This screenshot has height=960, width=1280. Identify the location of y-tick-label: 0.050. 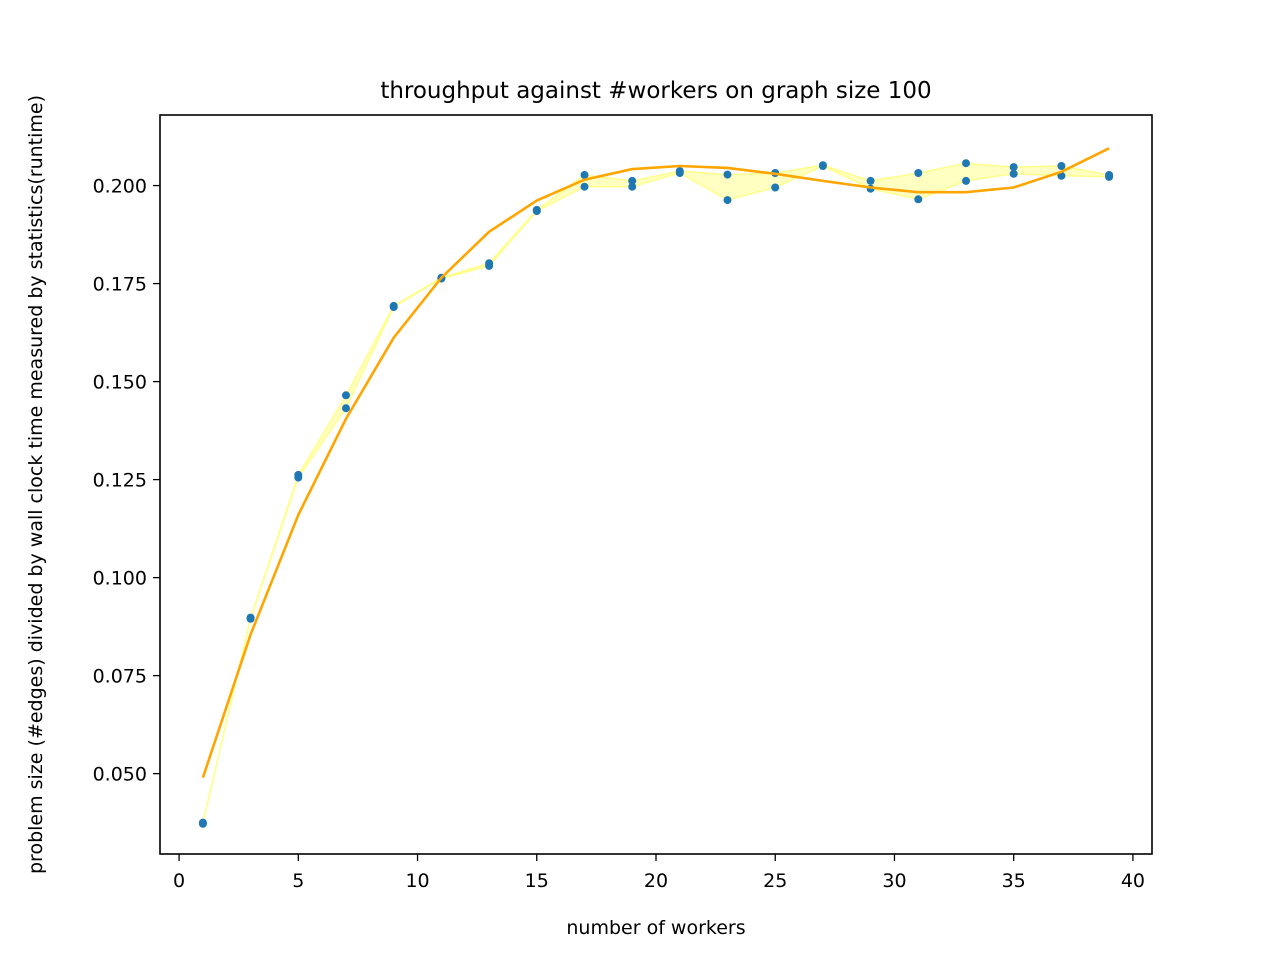
(120, 775).